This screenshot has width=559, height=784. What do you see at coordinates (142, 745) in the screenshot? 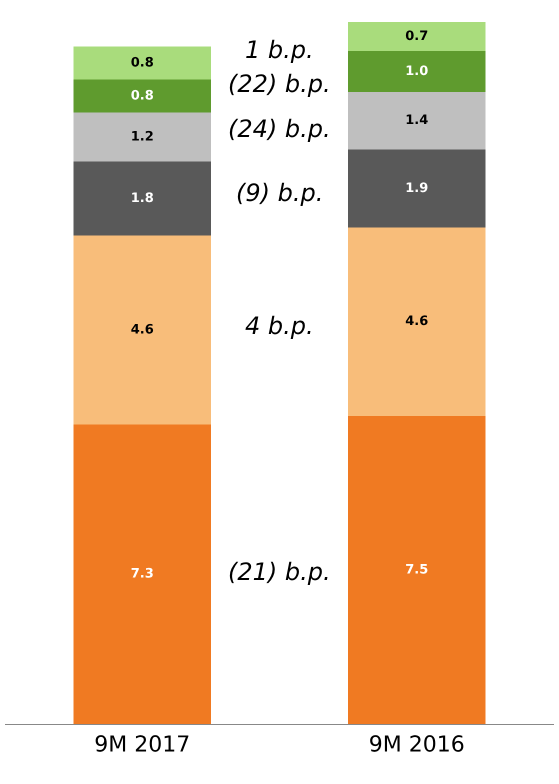
I see `x-tick-label: 9M 2017` at bounding box center [142, 745].